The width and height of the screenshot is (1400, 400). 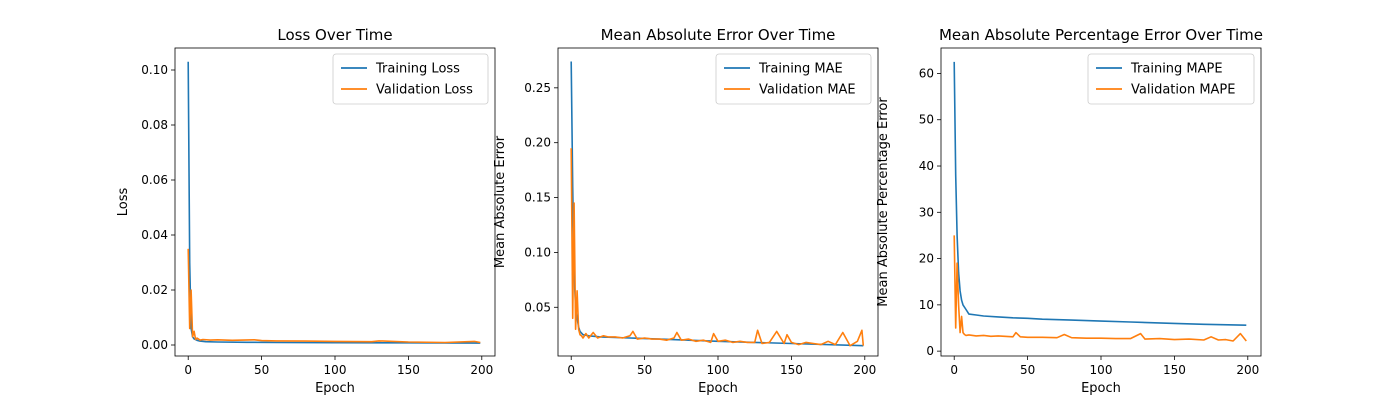 What do you see at coordinates (807, 90) in the screenshot?
I see `legend-label: Validation MAE` at bounding box center [807, 90].